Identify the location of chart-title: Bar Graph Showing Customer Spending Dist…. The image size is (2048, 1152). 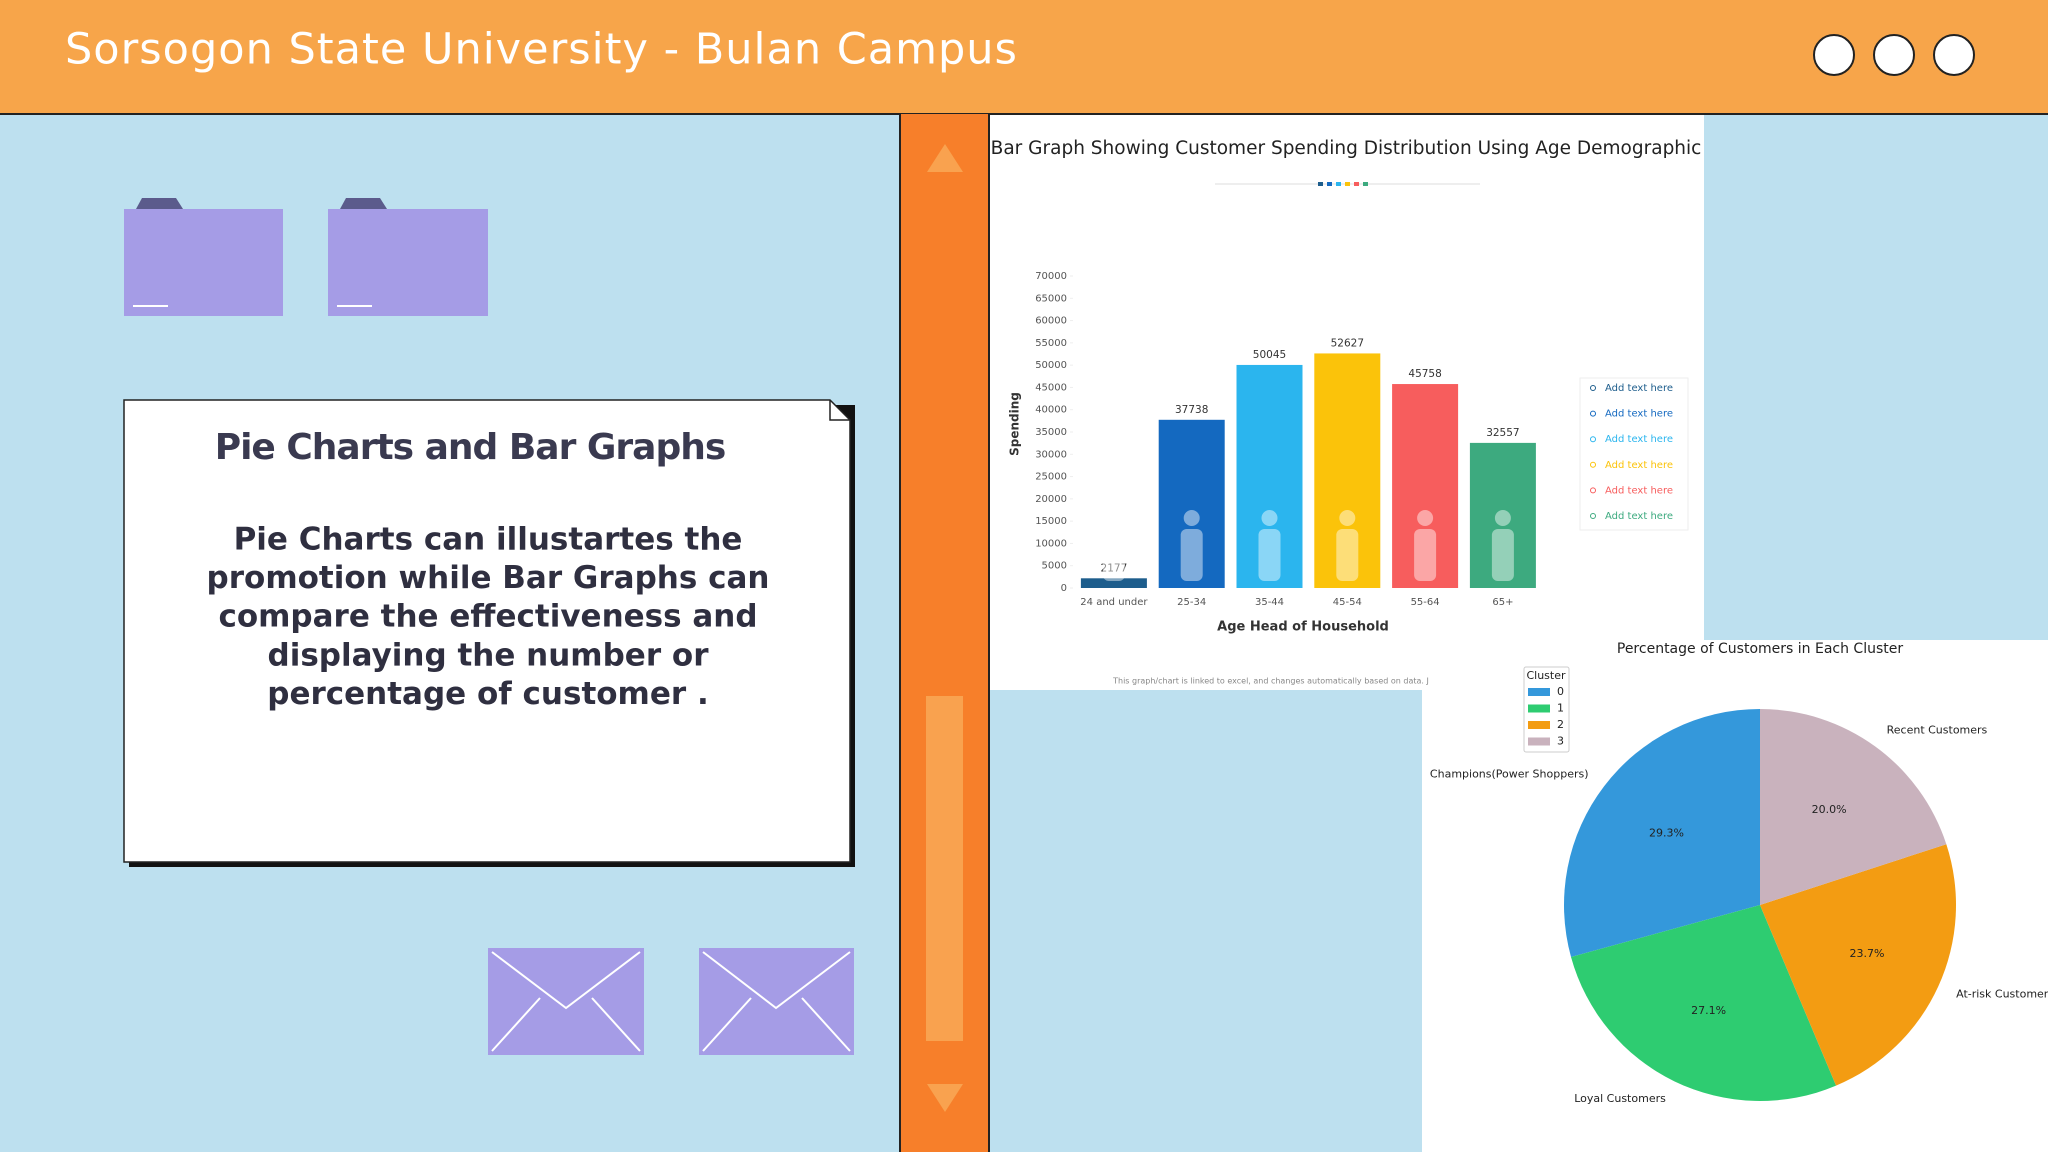
(1346, 148).